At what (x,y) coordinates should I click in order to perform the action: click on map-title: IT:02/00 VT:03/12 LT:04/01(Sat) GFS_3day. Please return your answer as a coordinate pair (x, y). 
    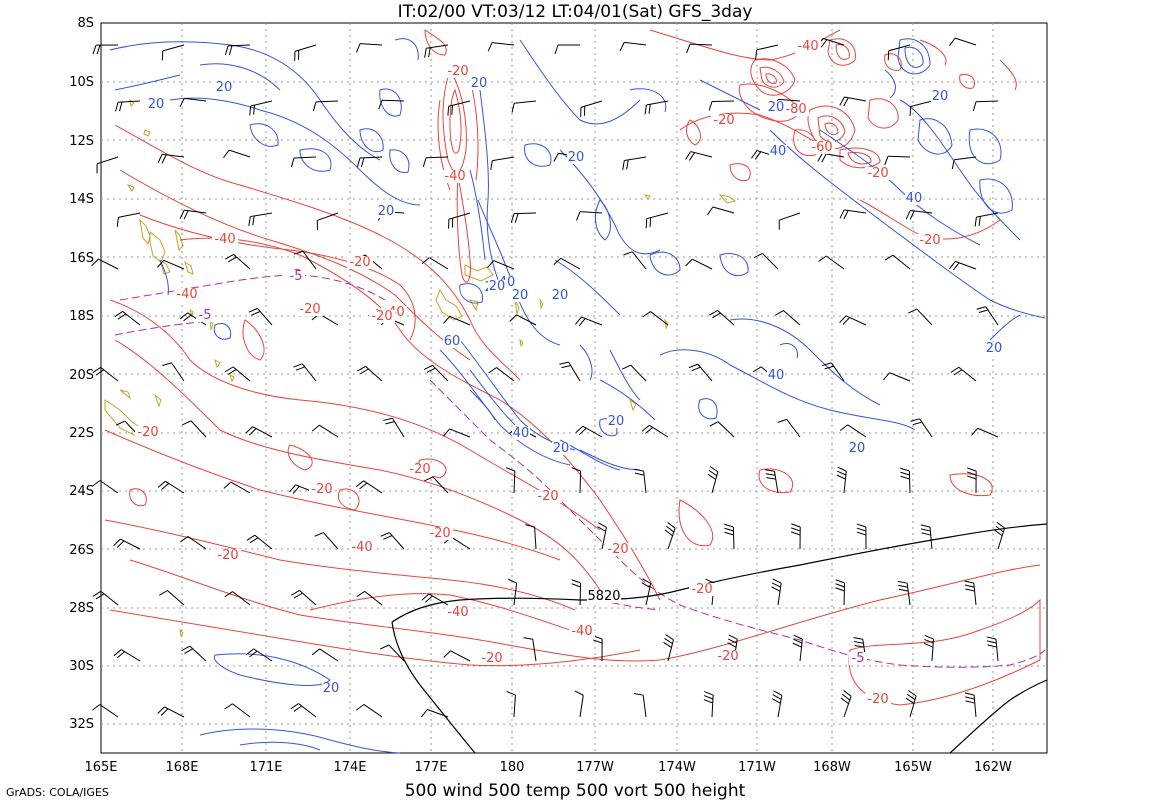
    Looking at the image, I should click on (575, 12).